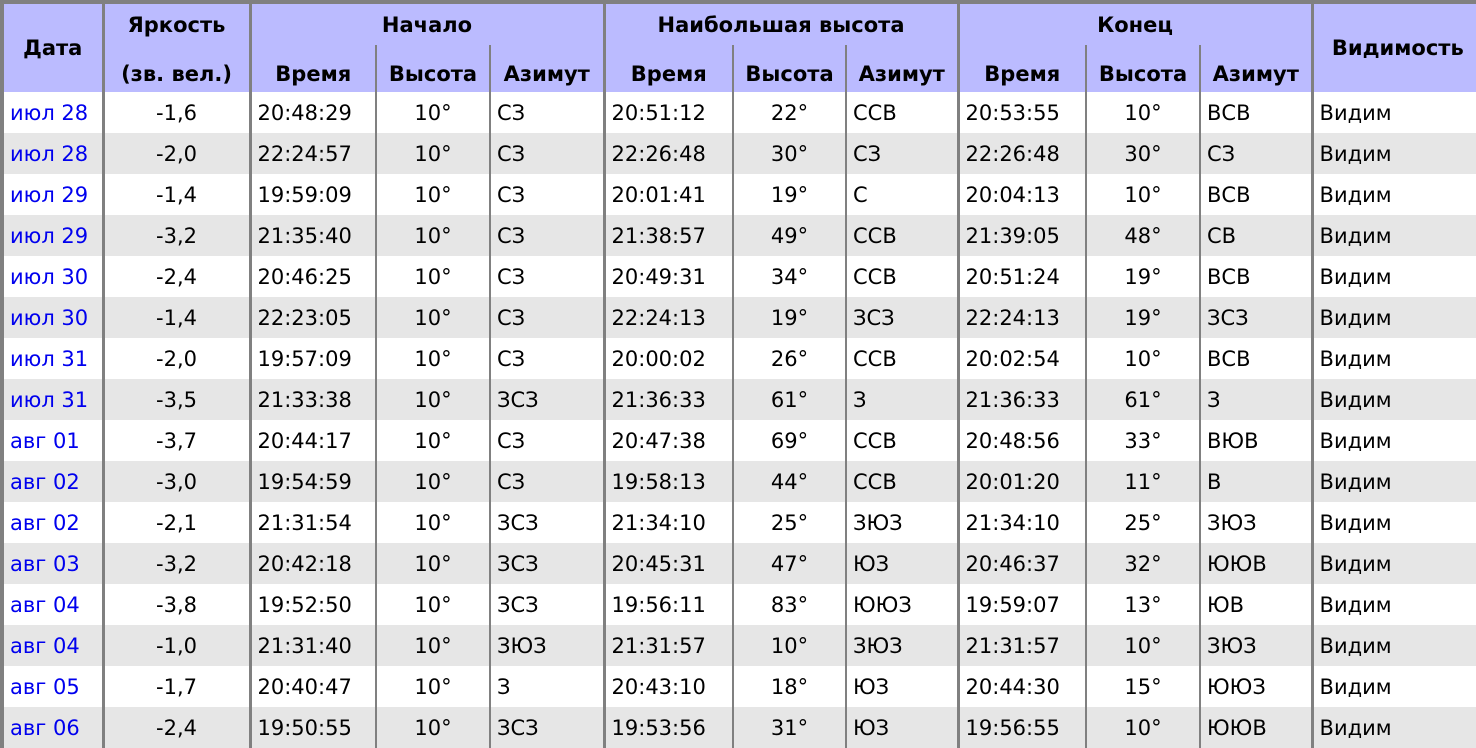 The height and width of the screenshot is (748, 1476). Describe the element at coordinates (45, 440) in the screenshot. I see `date-link: авг 01` at that location.